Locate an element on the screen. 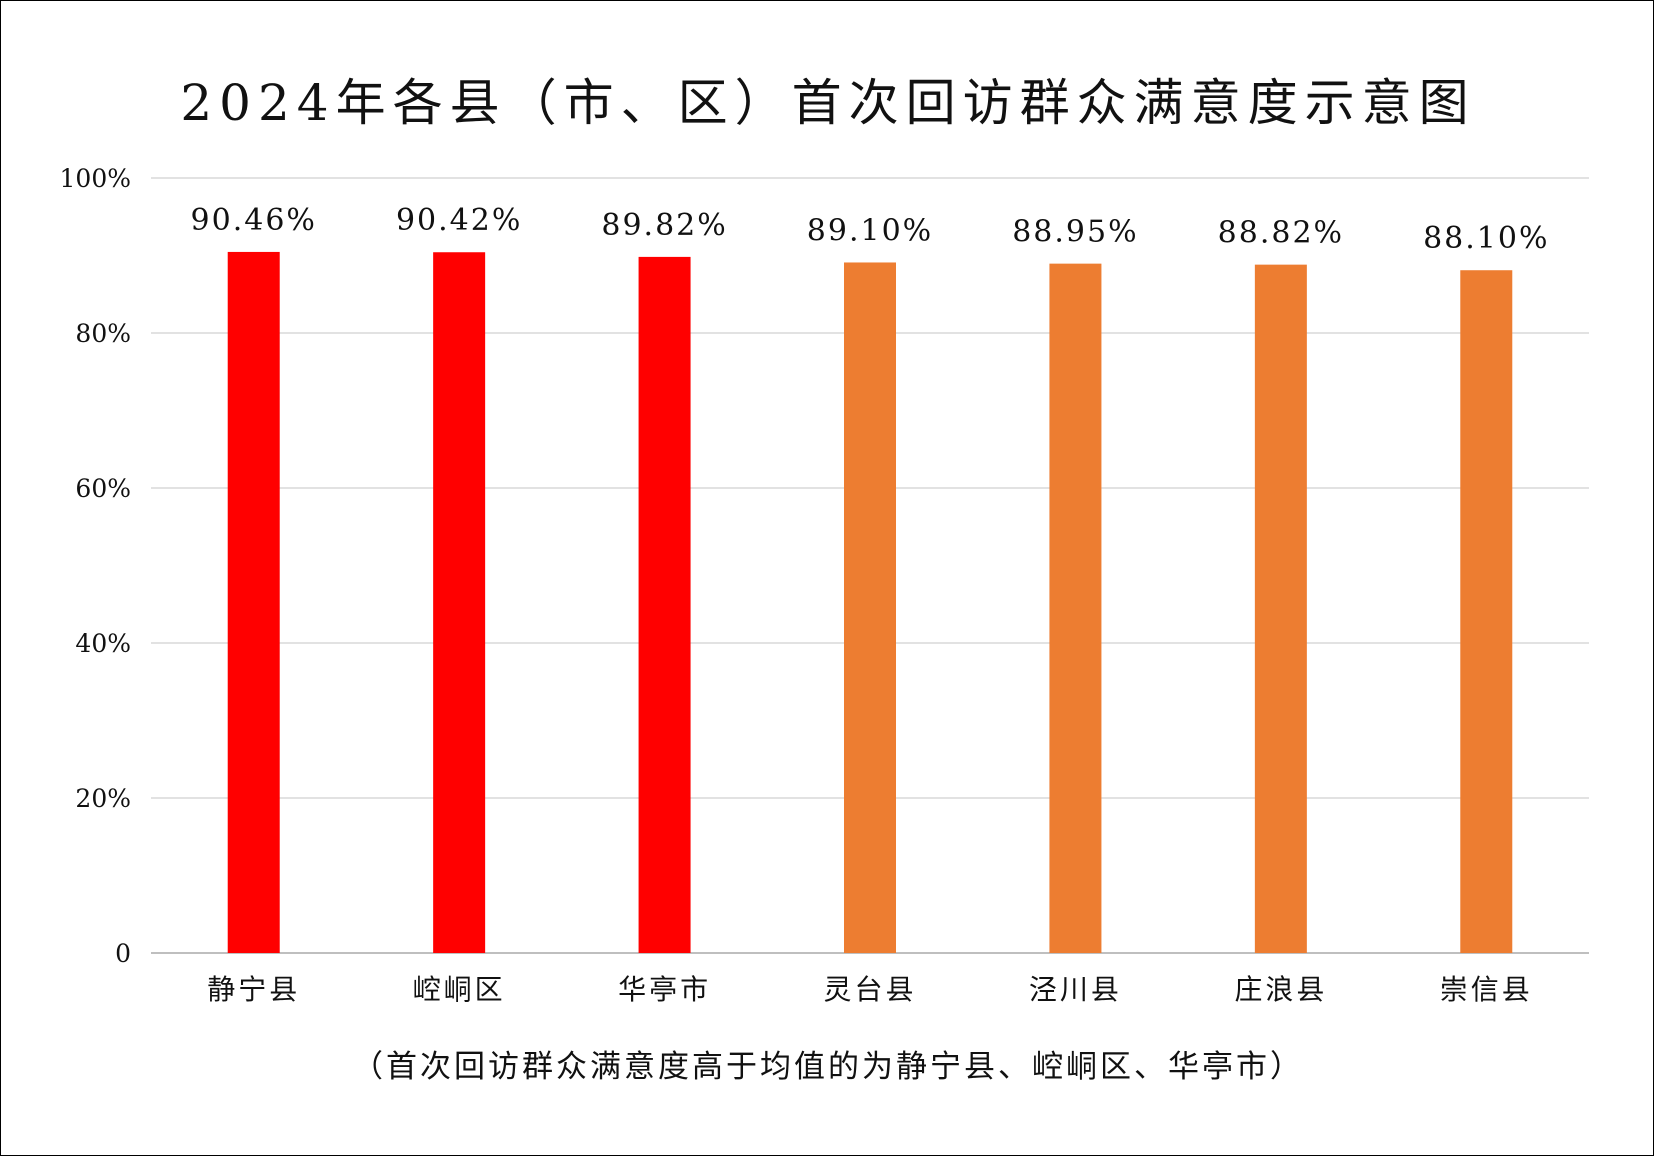  y-tick-label: 60% is located at coordinates (103, 488).